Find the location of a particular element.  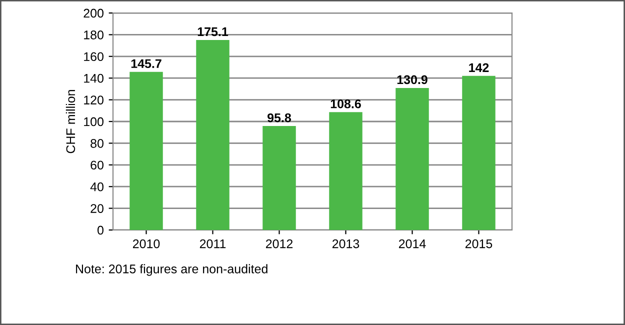

data-label: 95.8 is located at coordinates (280, 117).